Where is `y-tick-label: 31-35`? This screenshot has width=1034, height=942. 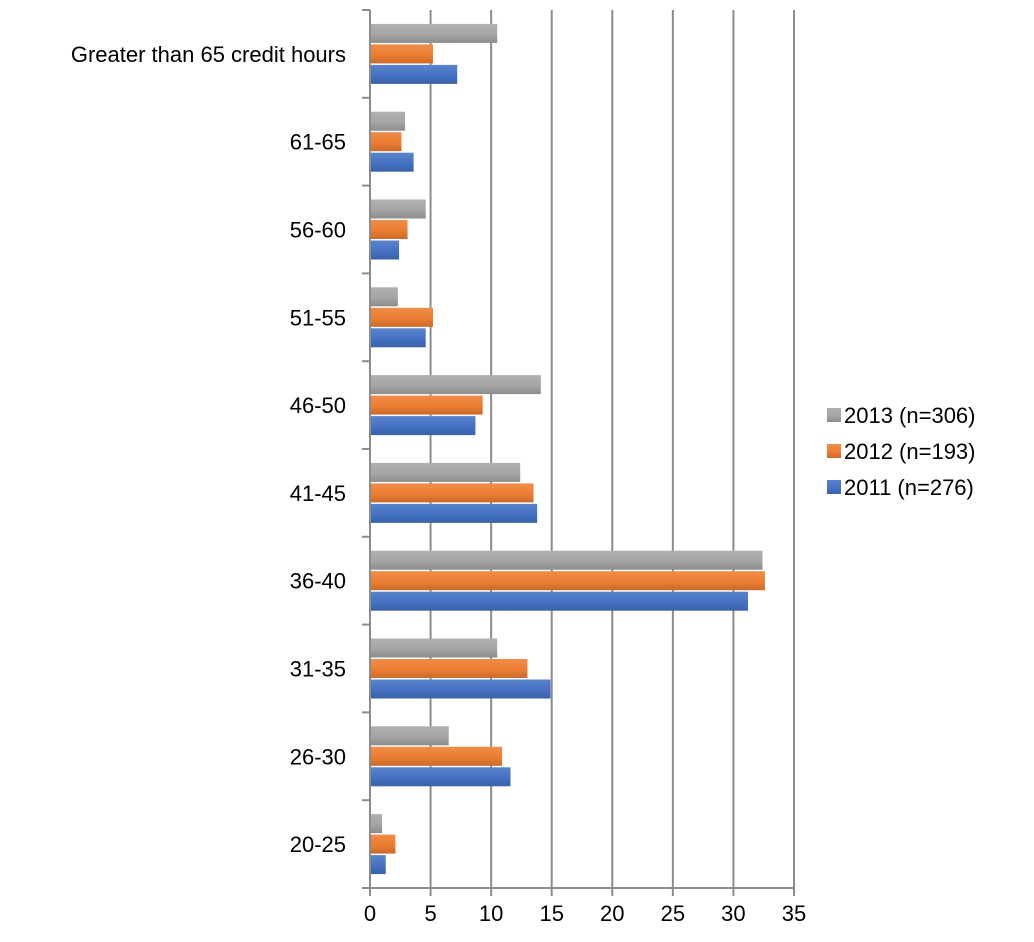
y-tick-label: 31-35 is located at coordinates (318, 669).